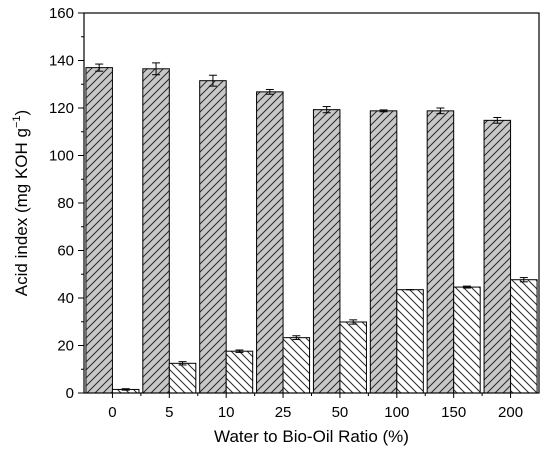 The image size is (550, 452). I want to click on y-tick-label-0: 0, so click(70, 393).